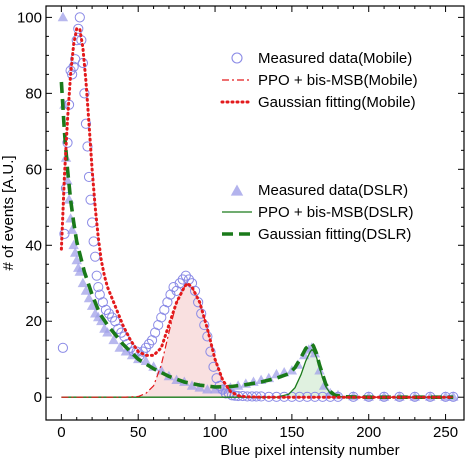 This screenshot has width=474, height=460. I want to click on y-tick-label: 100, so click(29, 17).